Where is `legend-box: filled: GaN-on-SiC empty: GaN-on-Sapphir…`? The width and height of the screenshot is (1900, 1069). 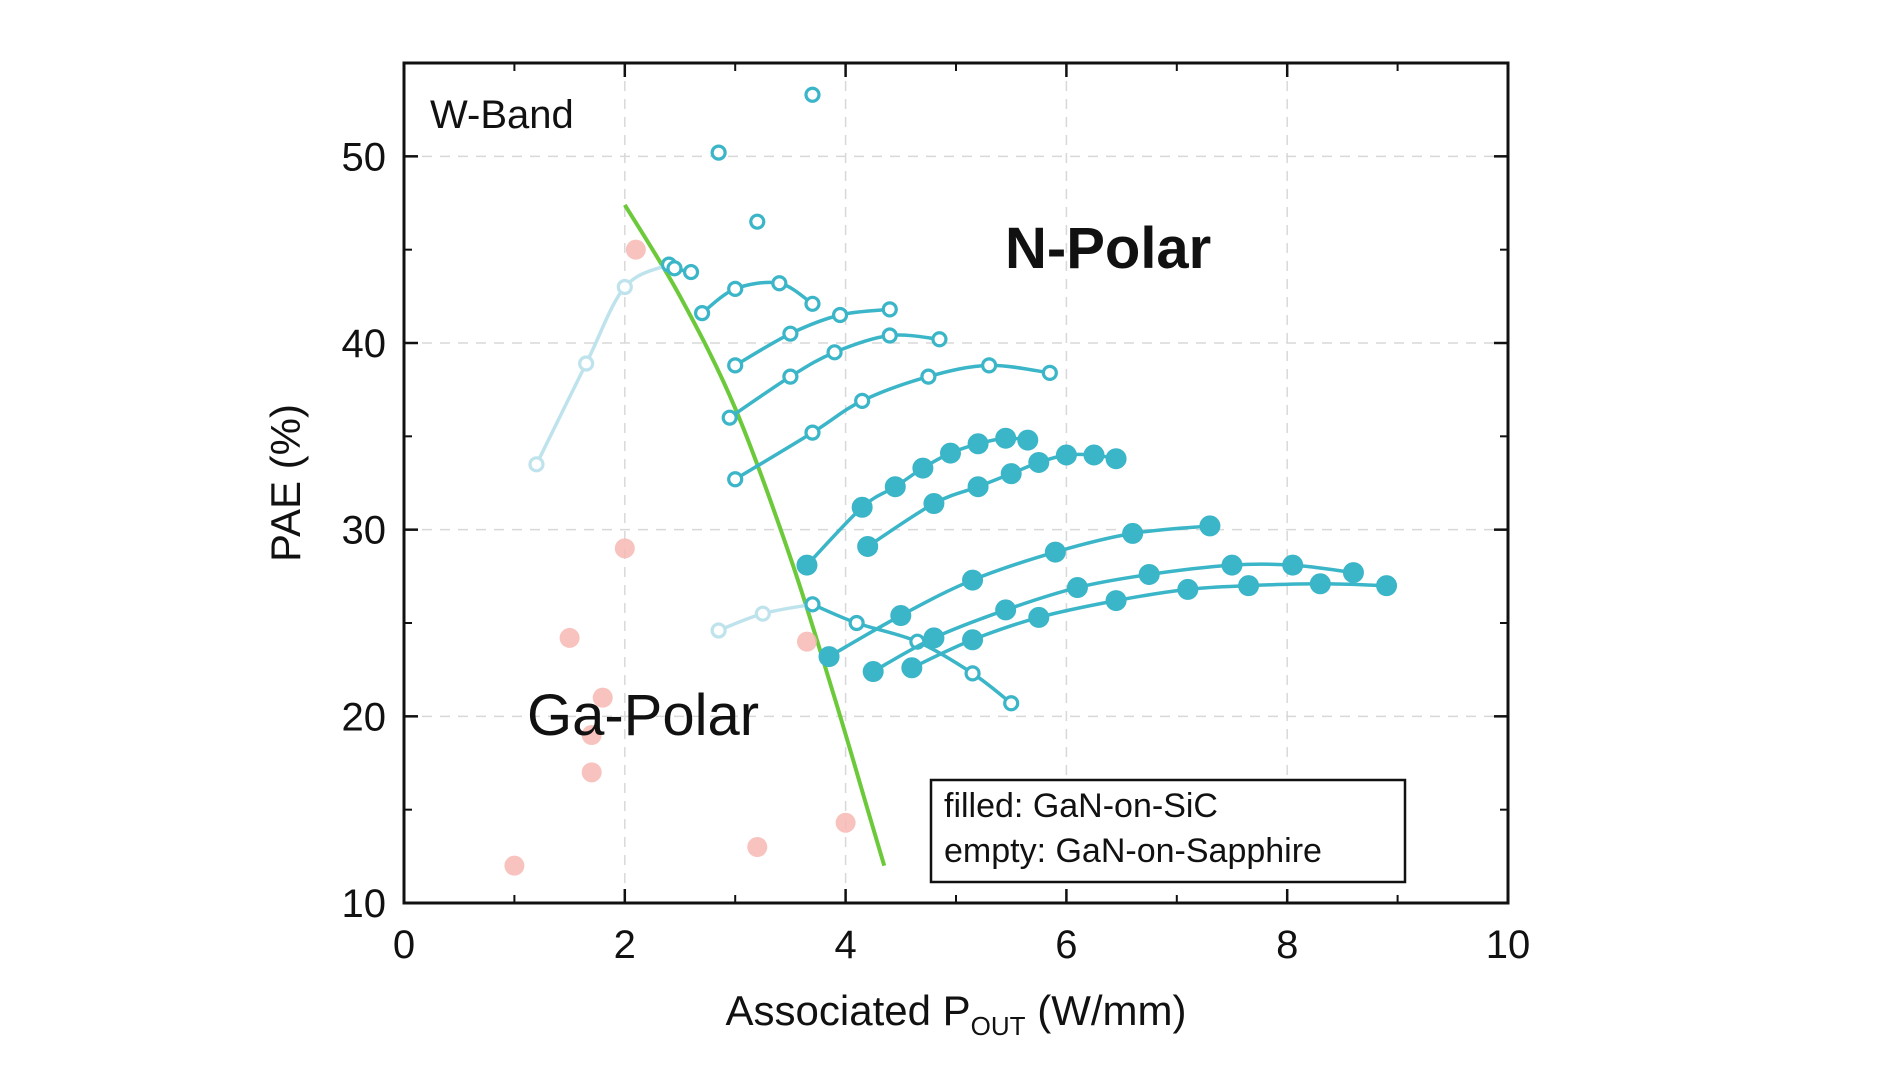 legend-box: filled: GaN-on-SiC empty: GaN-on-Sapphir… is located at coordinates (1168, 831).